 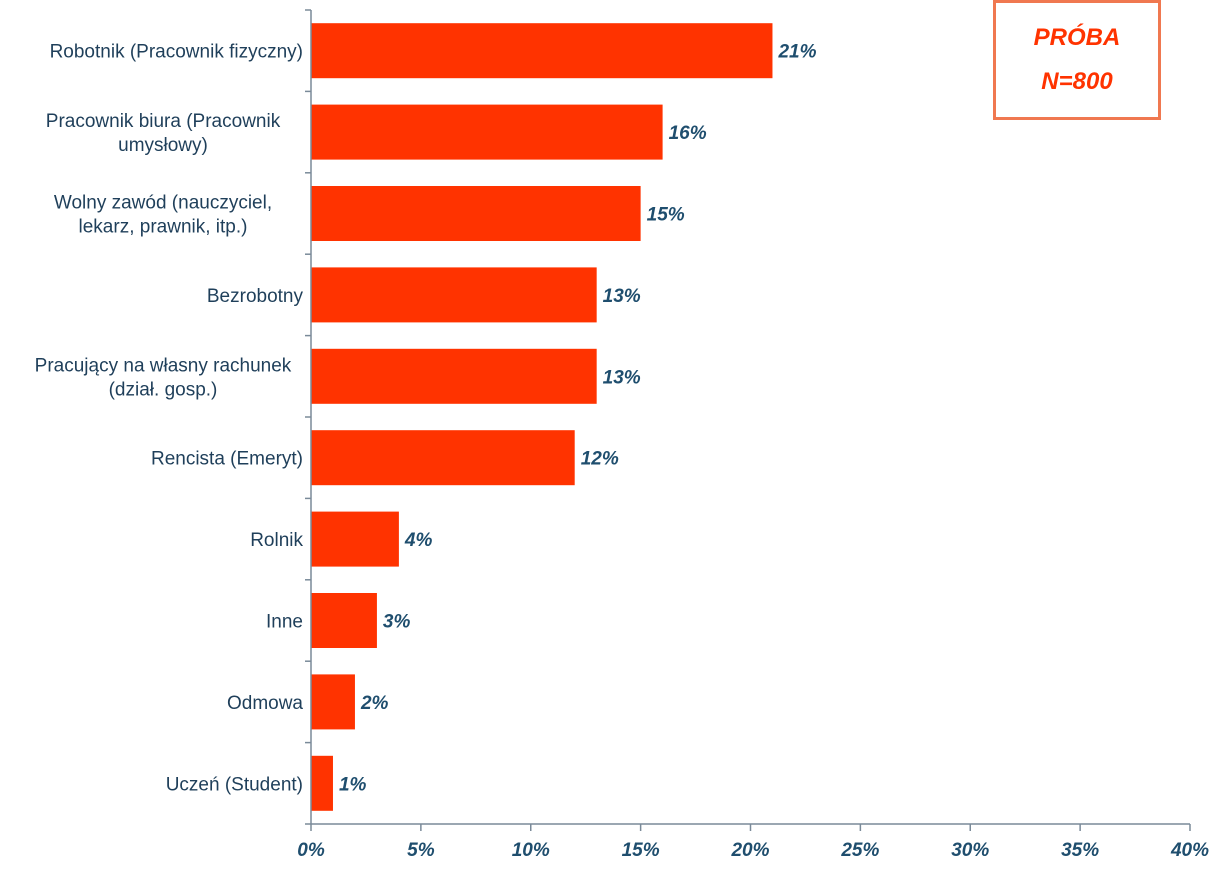 I want to click on sample-size-box: PRÓBA N=800, so click(x=1077, y=60).